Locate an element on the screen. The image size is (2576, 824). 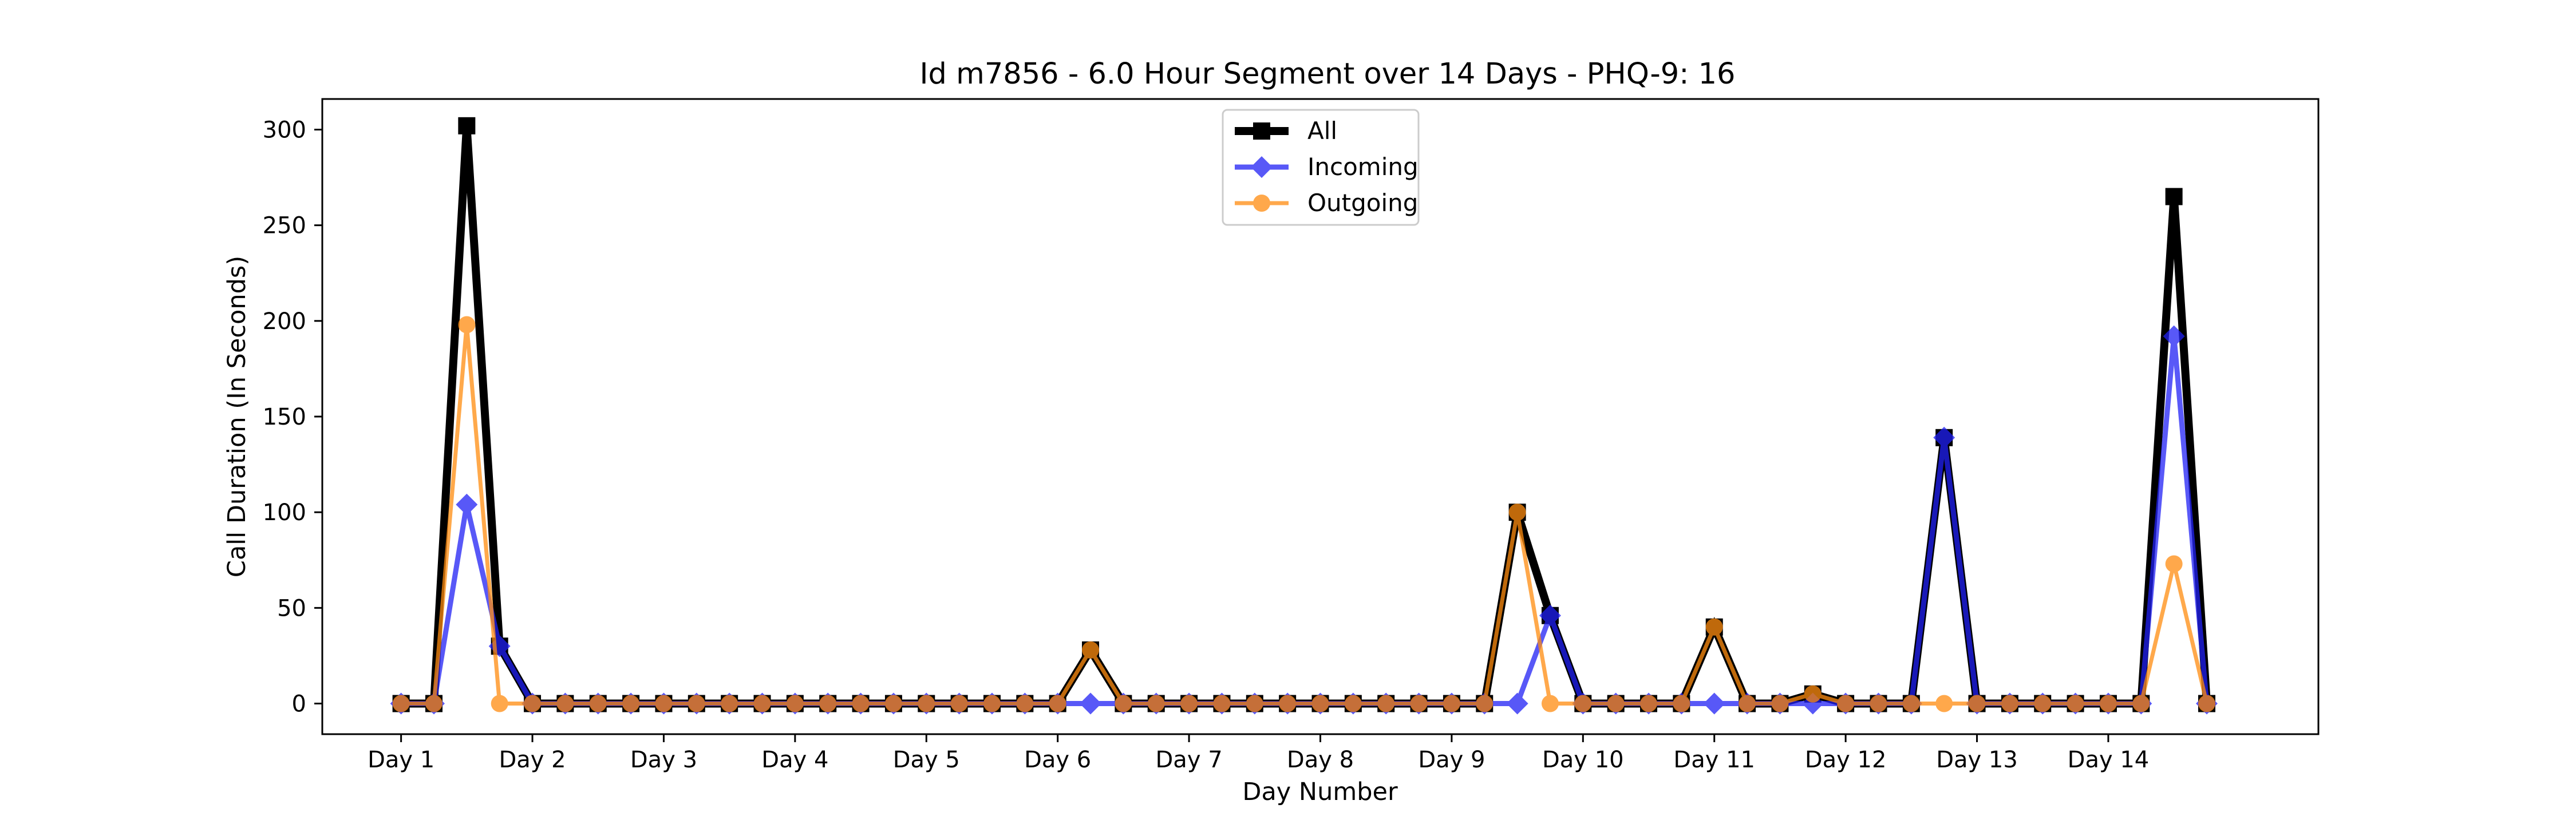
x-tick-label-4: Day 5 is located at coordinates (926, 760).